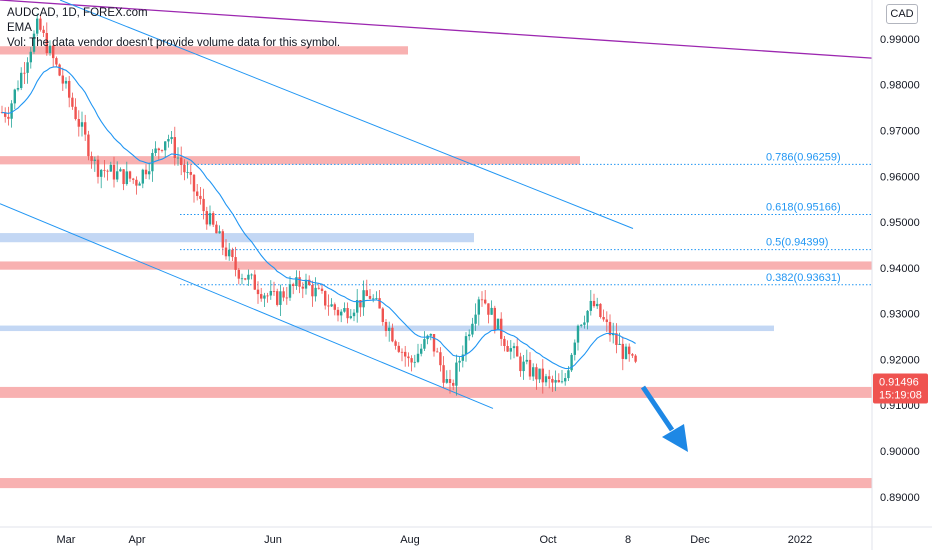  What do you see at coordinates (77, 13) in the screenshot?
I see `symbol-title: AUDCAD, 1D, FOREX.com` at bounding box center [77, 13].